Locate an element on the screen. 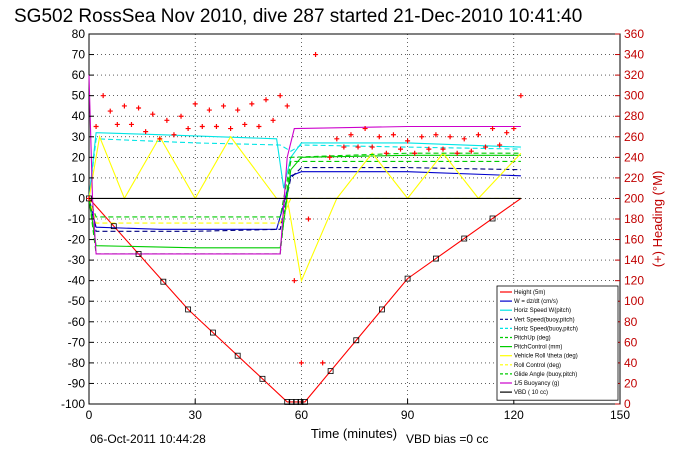 This screenshot has width=681, height=454. footer-date: 06-Oct-2011 10:44:28 is located at coordinates (148, 439).